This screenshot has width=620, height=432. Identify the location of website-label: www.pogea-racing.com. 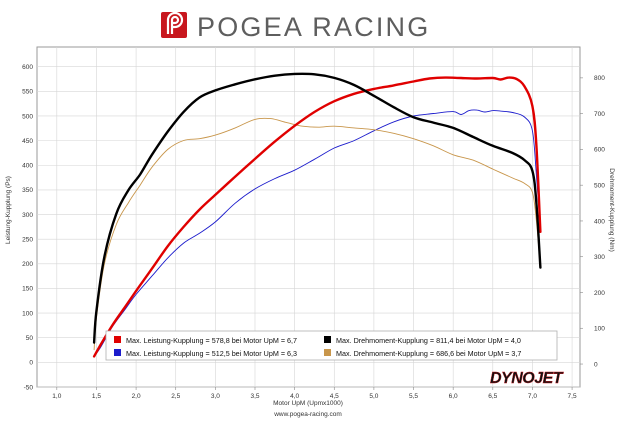
(307, 414).